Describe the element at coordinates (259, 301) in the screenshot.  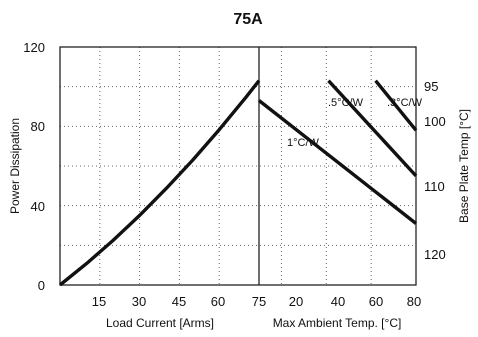
I see `x-tick-label: 75` at that location.